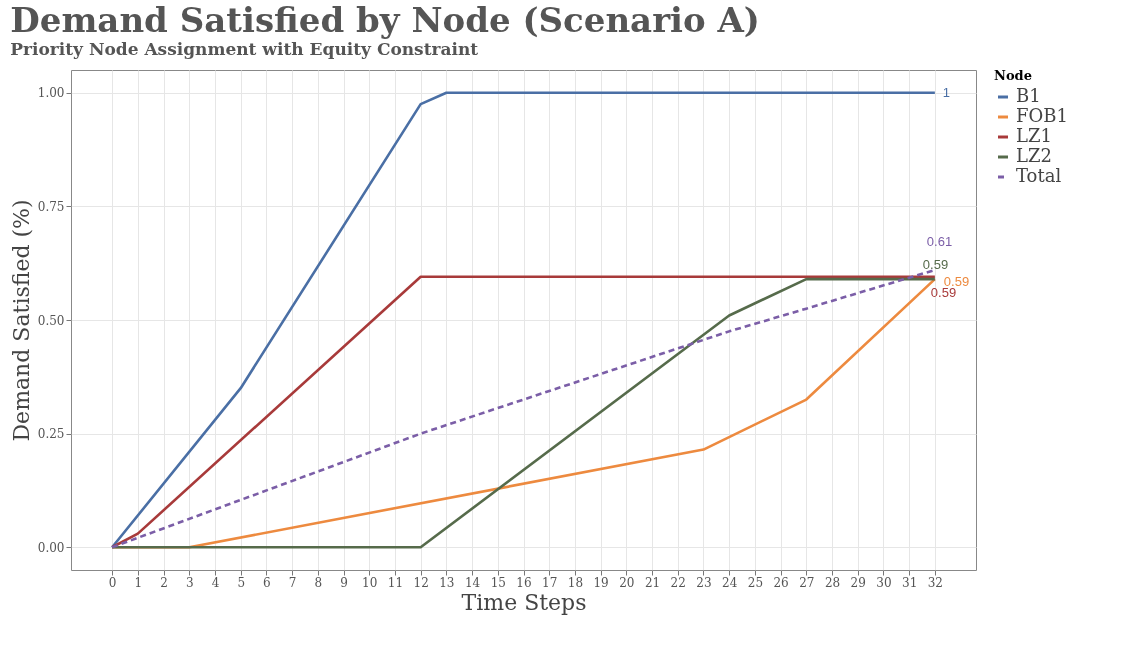 The height and width of the screenshot is (646, 1143). Describe the element at coordinates (946, 92) in the screenshot. I see `data-label: 1` at that location.